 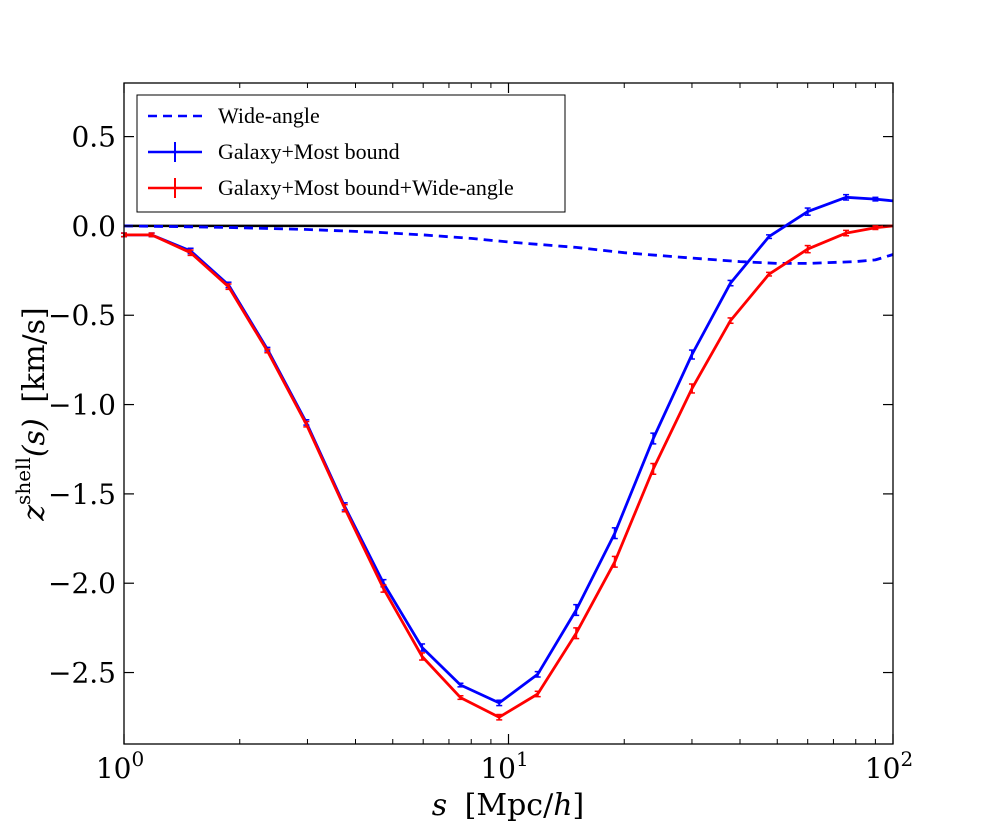 What do you see at coordinates (34, 355) in the screenshot?
I see `y-axis-label-units: [km/s]` at bounding box center [34, 355].